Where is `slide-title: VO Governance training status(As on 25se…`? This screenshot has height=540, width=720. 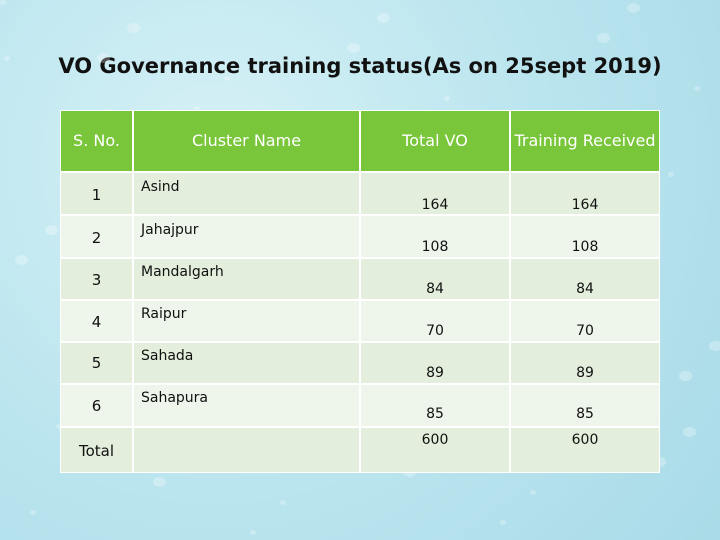
slide-title: VO Governance training status(As on 25se… is located at coordinates (360, 66).